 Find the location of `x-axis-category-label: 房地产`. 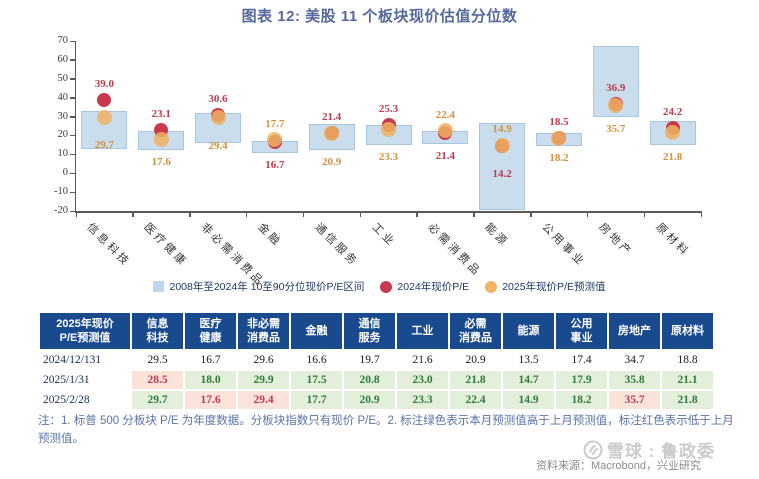

x-axis-category-label: 房地产 is located at coordinates (615, 240).